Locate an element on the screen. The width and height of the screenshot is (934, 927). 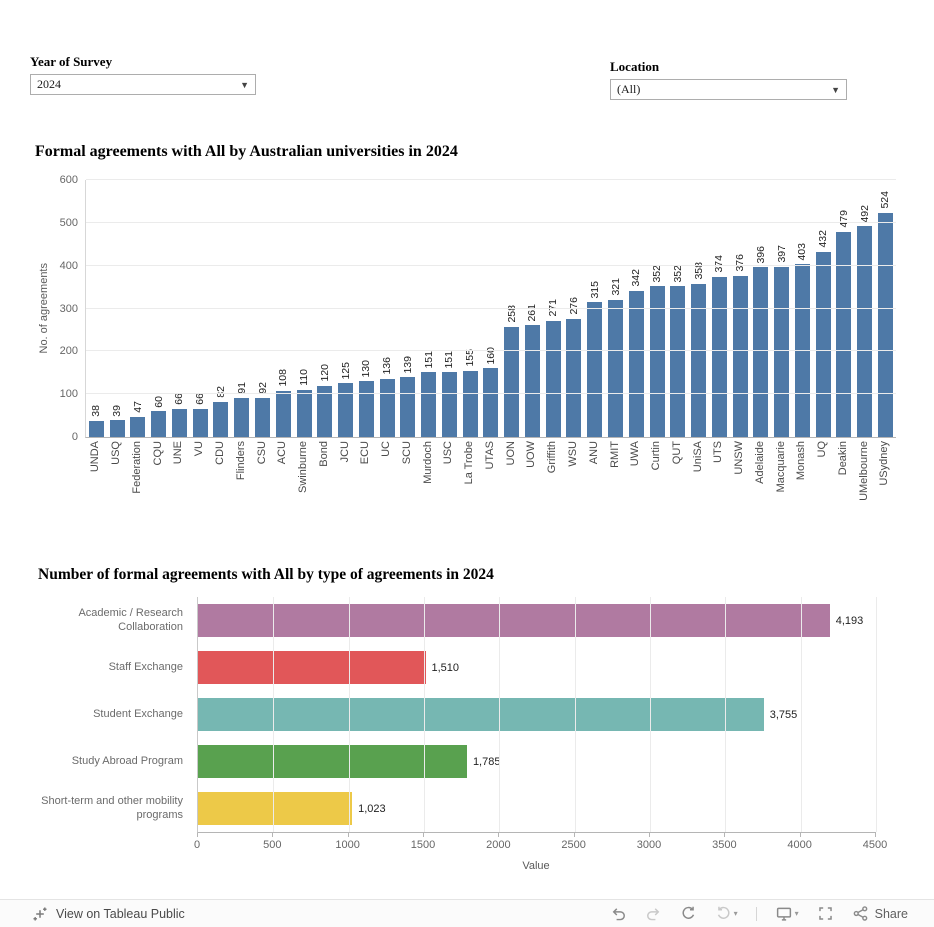
x-category-label: Flinders is located at coordinates (240, 461).